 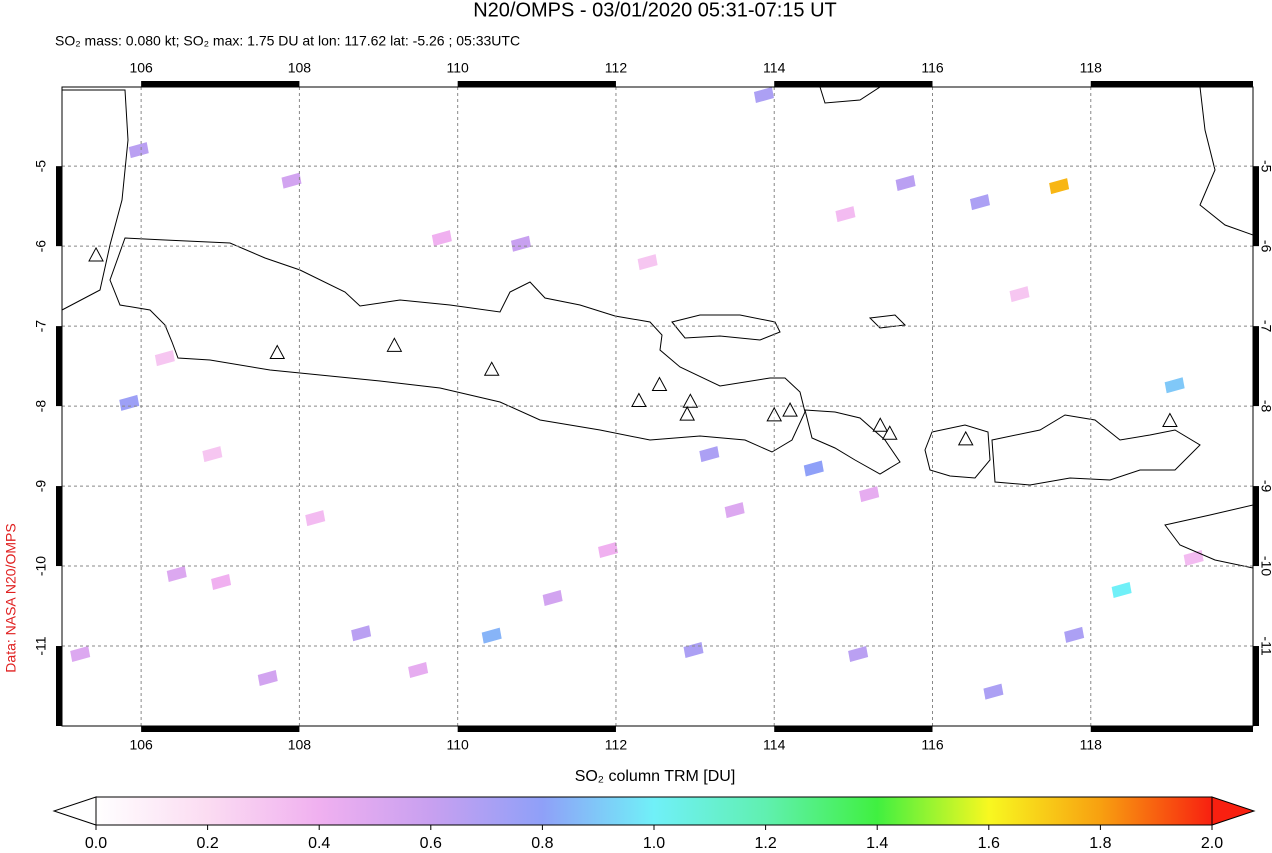 I want to click on title: N20/OMPS - 03/01/2020 05:31-07:15 UT, so click(x=655, y=10).